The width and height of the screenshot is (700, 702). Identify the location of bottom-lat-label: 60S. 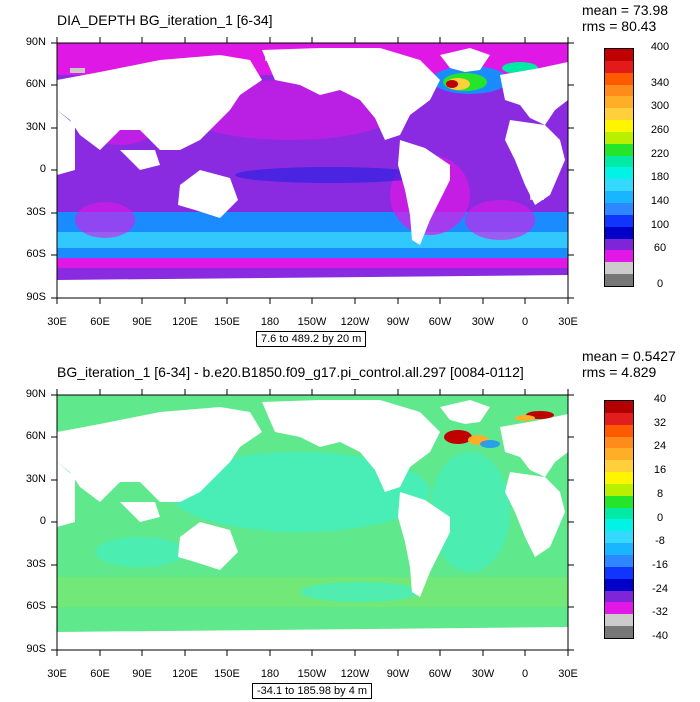
(36, 606).